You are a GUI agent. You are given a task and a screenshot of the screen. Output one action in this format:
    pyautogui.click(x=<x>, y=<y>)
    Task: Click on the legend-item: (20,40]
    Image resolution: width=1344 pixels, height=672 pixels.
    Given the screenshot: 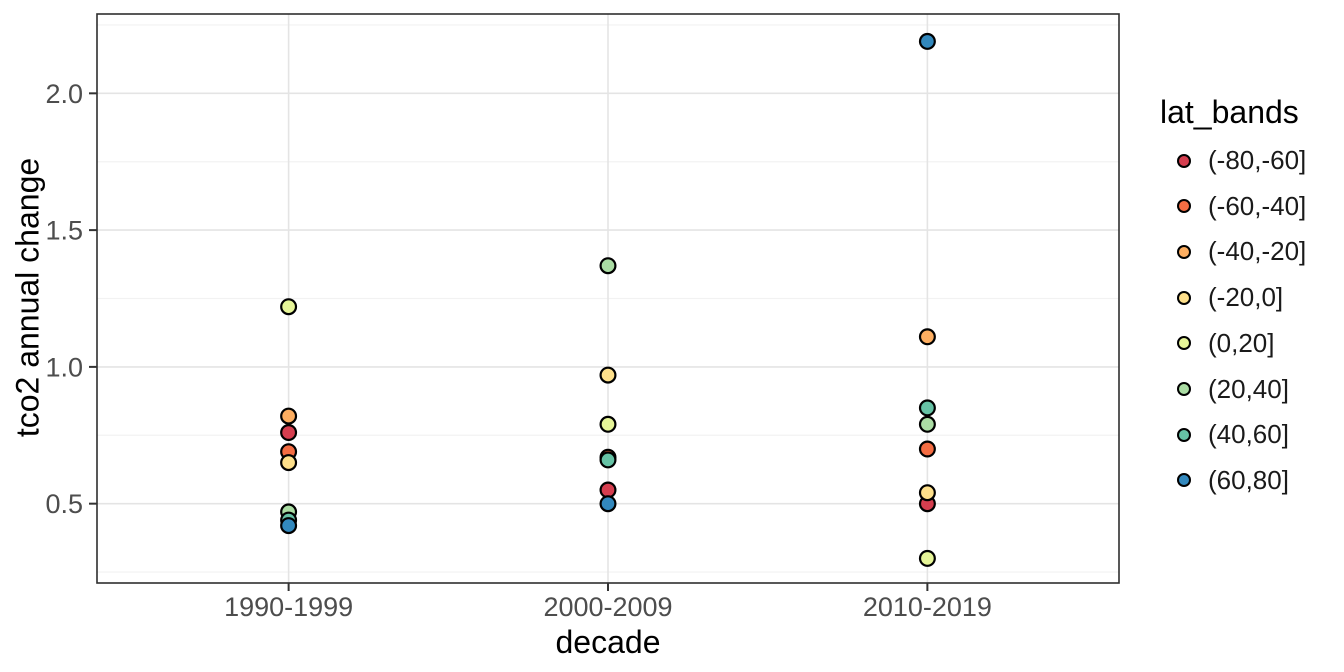 What is the action you would take?
    pyautogui.click(x=1223, y=389)
    